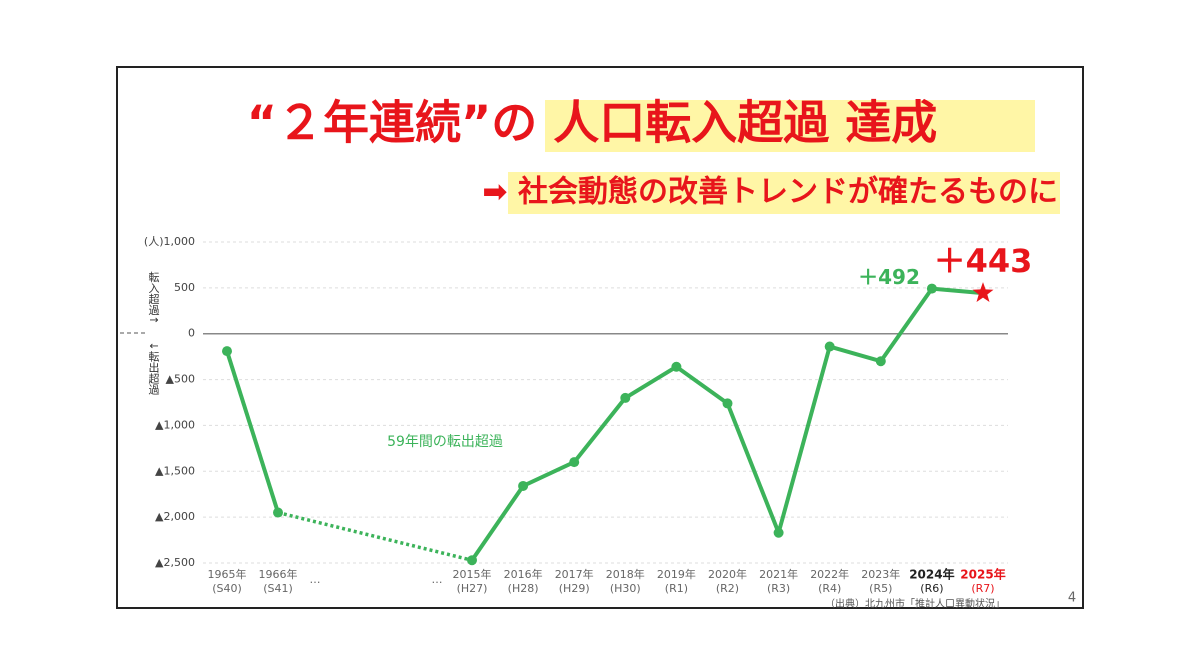  What do you see at coordinates (829, 588) in the screenshot?
I see `x-tick-sublabel: (R4)` at bounding box center [829, 588].